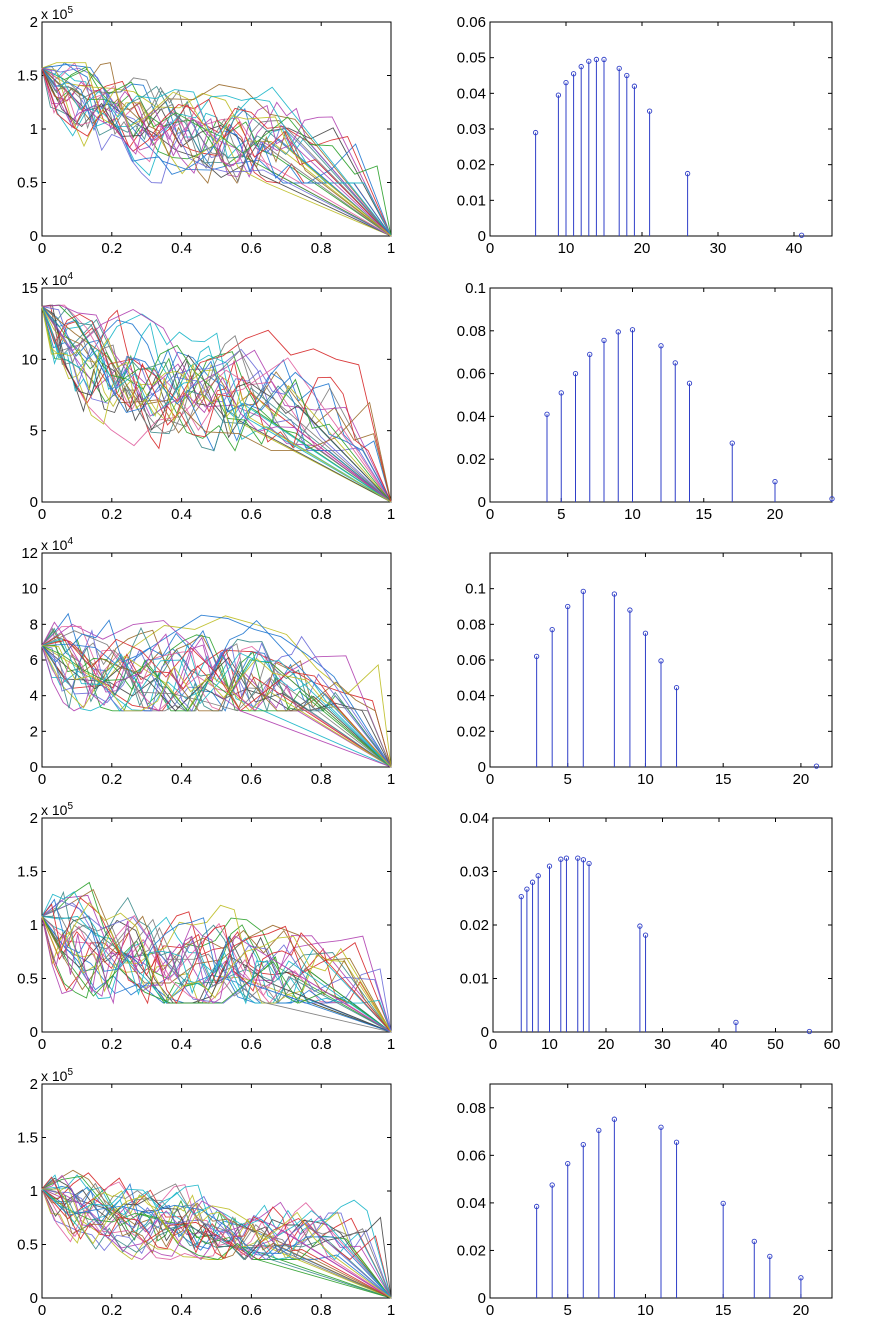 The height and width of the screenshot is (1331, 877). What do you see at coordinates (34, 129) in the screenshot?
I see `y-tick-label: 1` at bounding box center [34, 129].